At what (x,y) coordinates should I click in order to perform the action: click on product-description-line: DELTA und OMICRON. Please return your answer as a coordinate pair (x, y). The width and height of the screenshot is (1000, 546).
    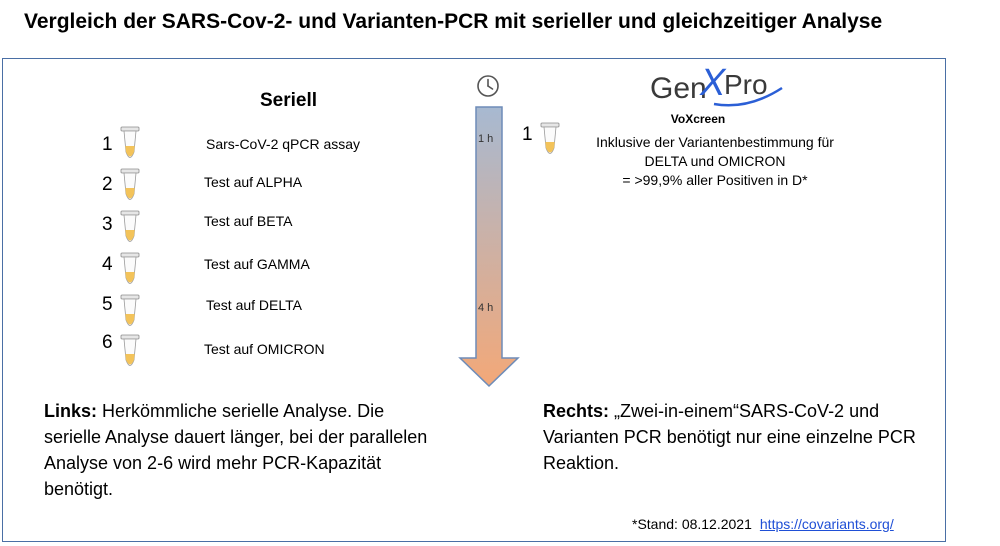
    Looking at the image, I should click on (715, 161).